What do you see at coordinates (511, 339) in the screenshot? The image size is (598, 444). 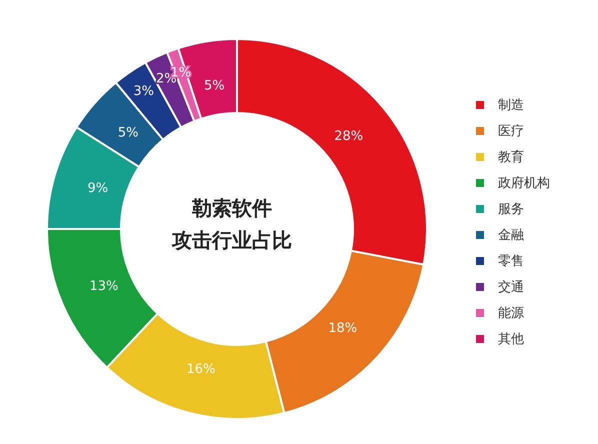 I see `legend-label: 其他` at bounding box center [511, 339].